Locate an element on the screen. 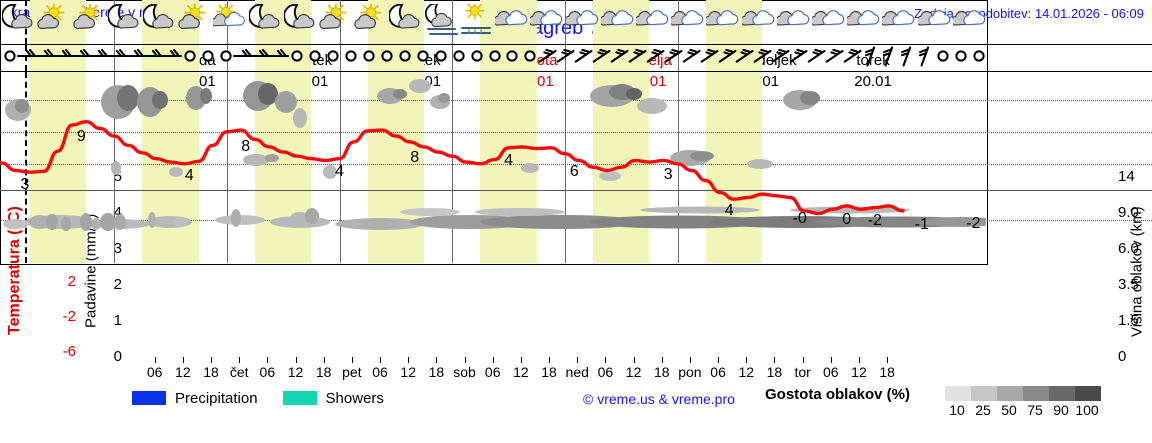 This screenshot has width=1152, height=443. cloud-density-tick: 25 is located at coordinates (983, 410).